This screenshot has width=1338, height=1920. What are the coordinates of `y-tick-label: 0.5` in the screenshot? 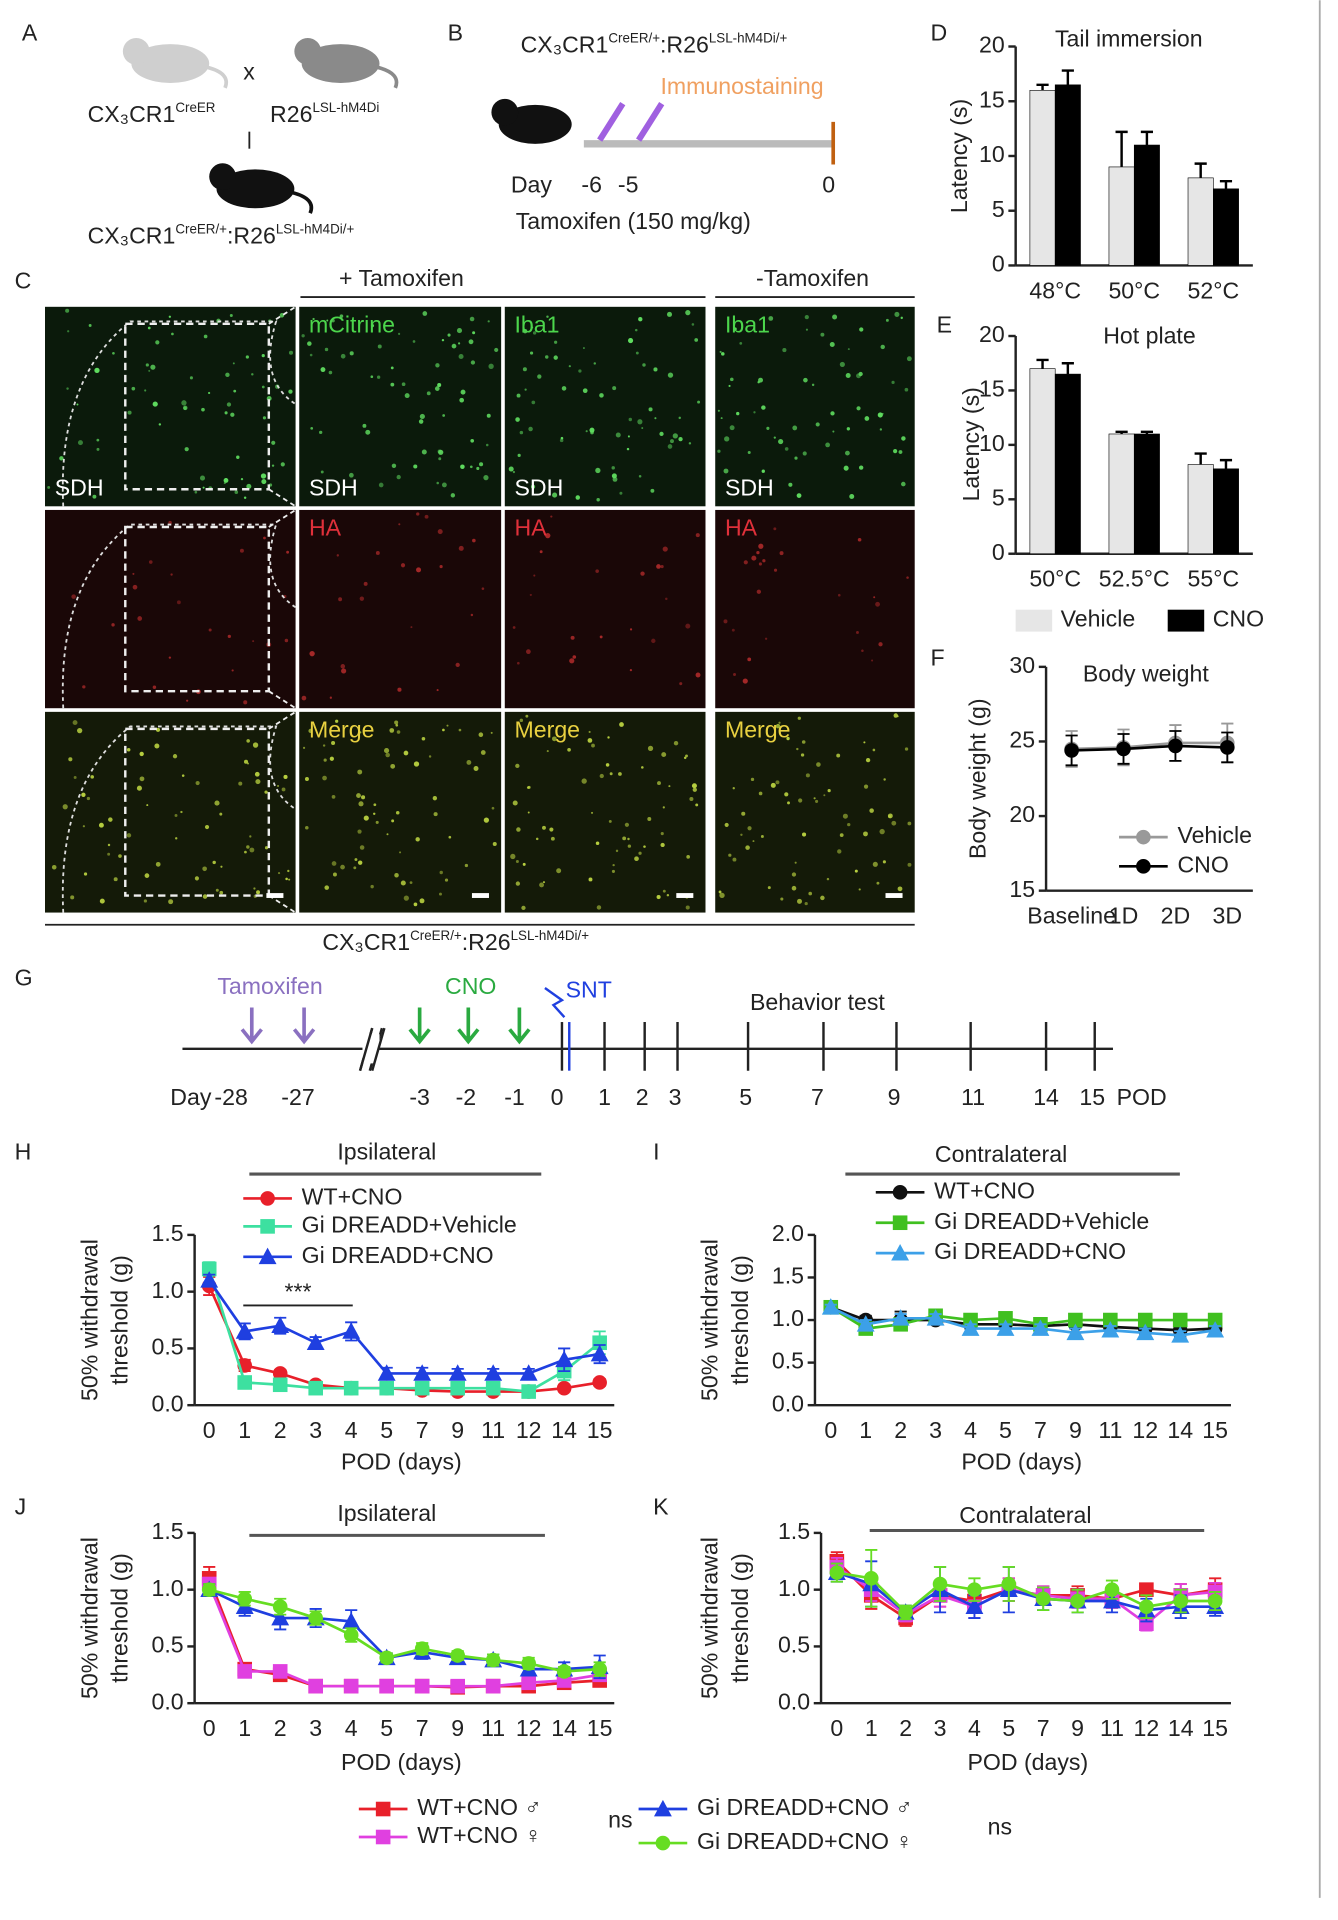 It's located at (788, 1361).